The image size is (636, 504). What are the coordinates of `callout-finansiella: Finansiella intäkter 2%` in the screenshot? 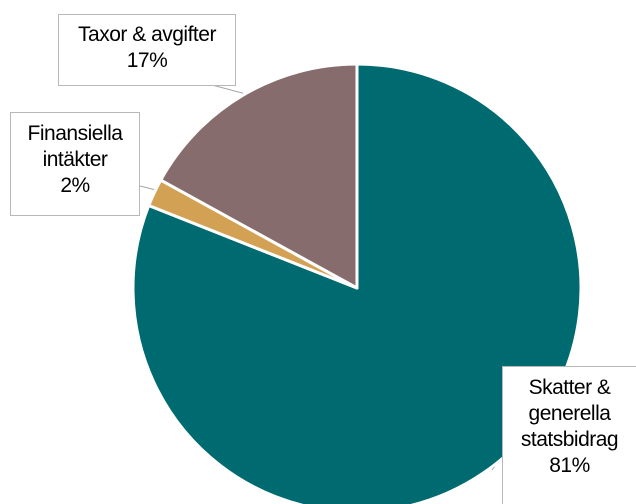 It's located at (75, 164).